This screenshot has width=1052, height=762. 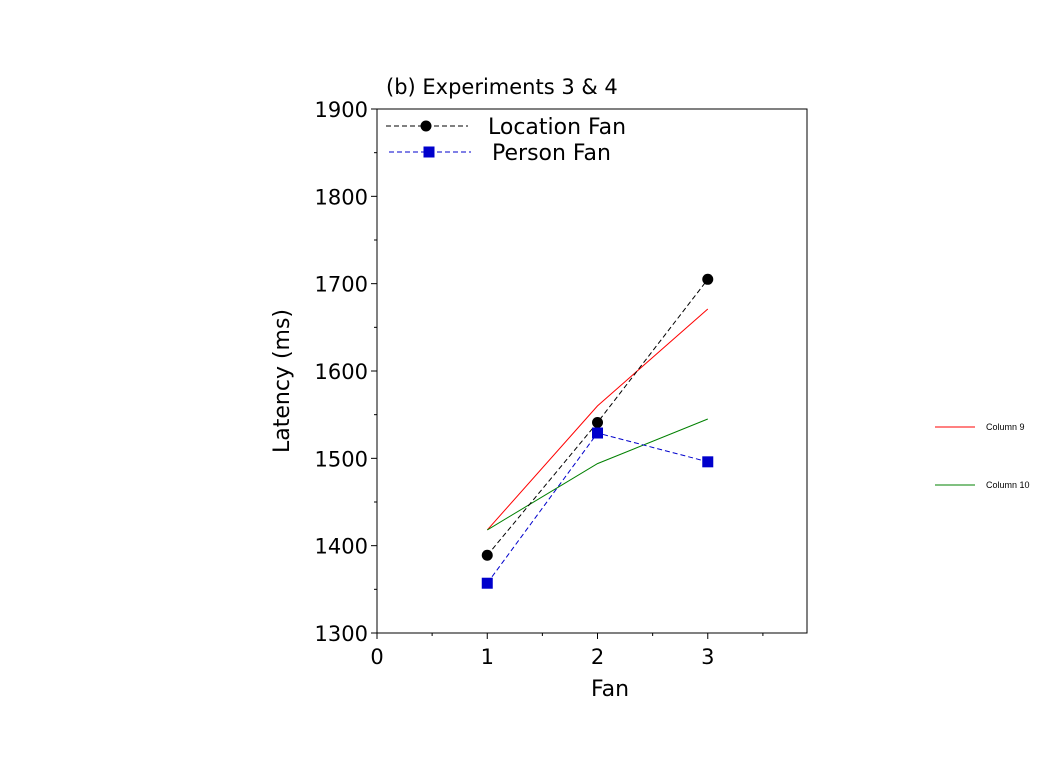 What do you see at coordinates (567, 651) in the screenshot?
I see `x-axis: 0 1 2 3` at bounding box center [567, 651].